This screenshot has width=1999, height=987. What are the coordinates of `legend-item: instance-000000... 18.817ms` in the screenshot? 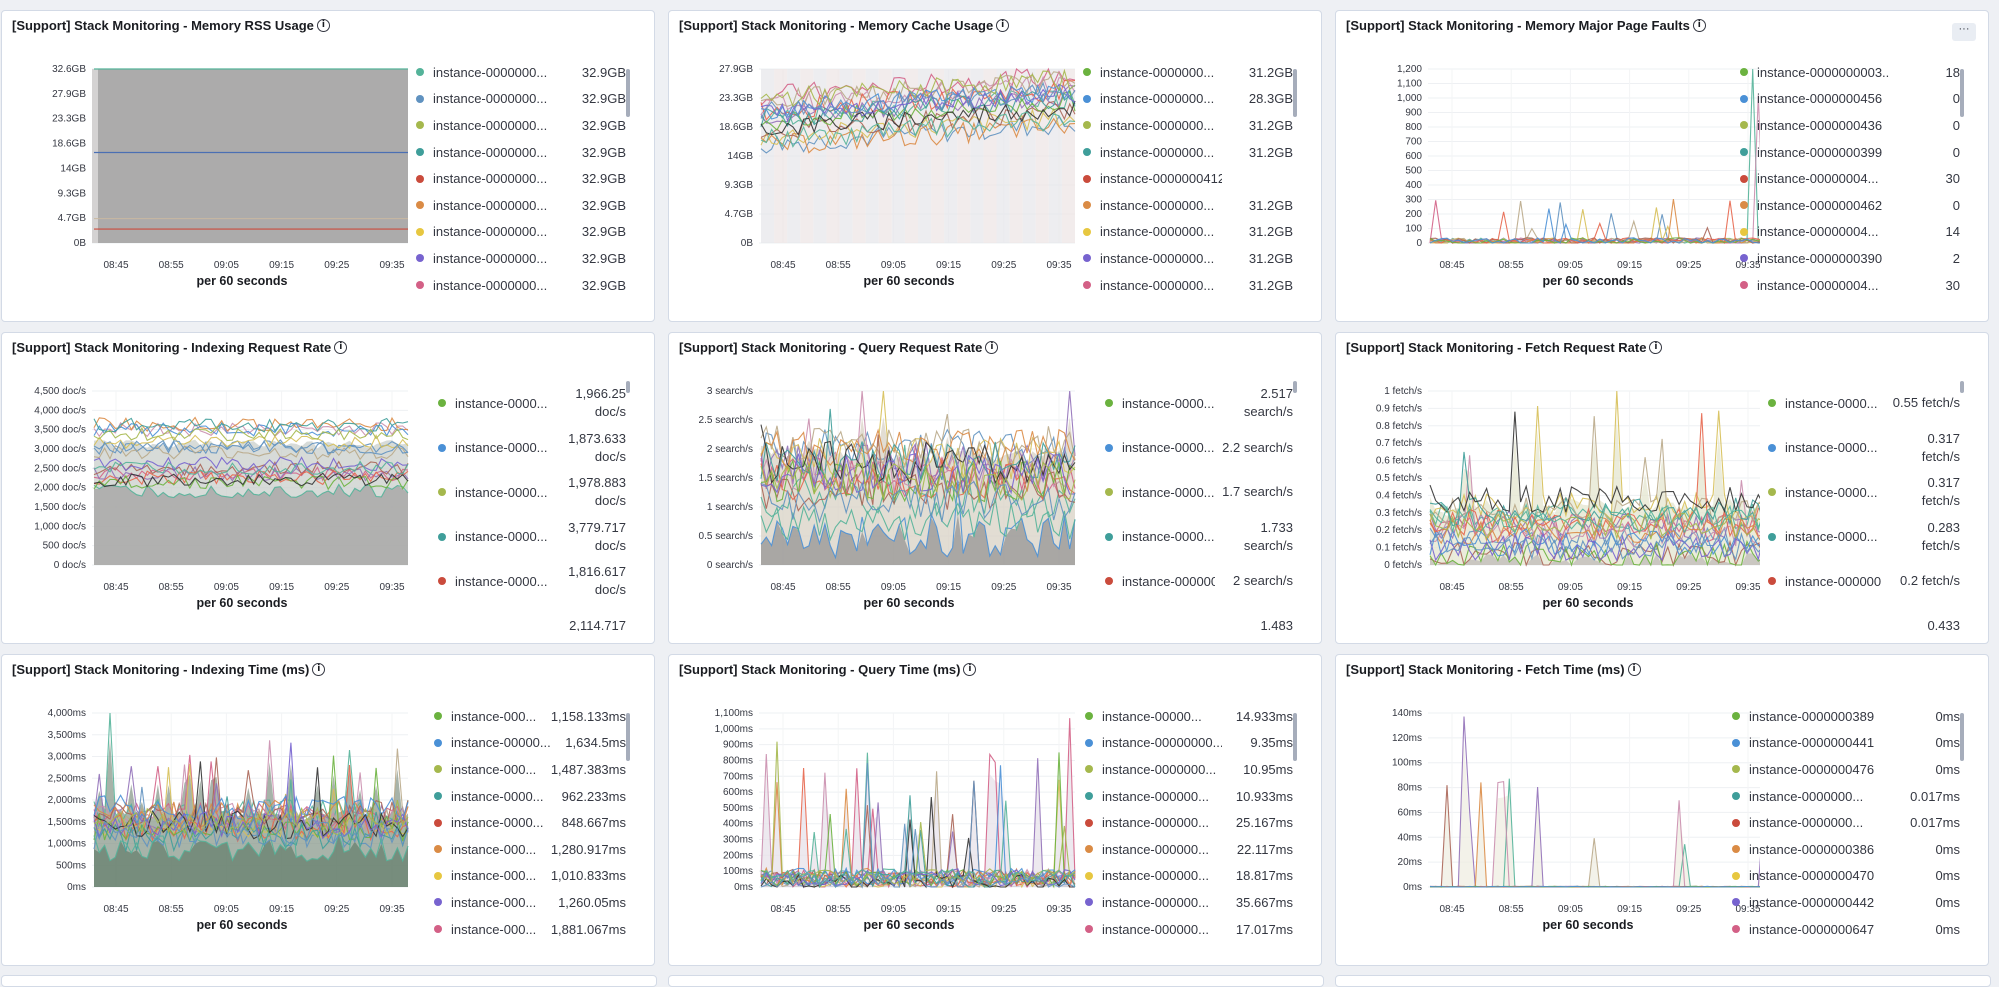 It's located at (1189, 876).